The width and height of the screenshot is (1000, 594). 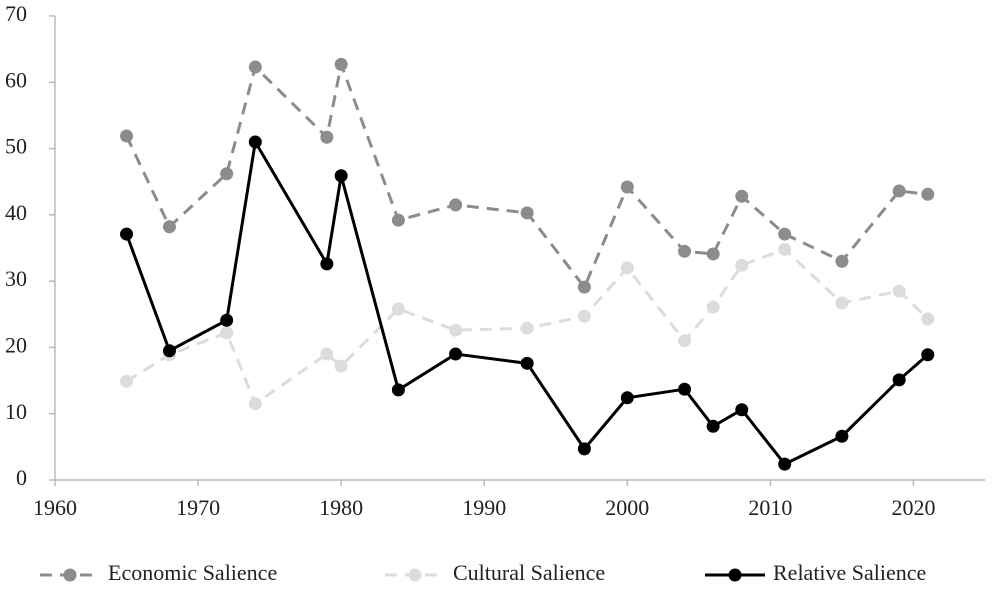 I want to click on x-tick-label: 2000, so click(x=627, y=507).